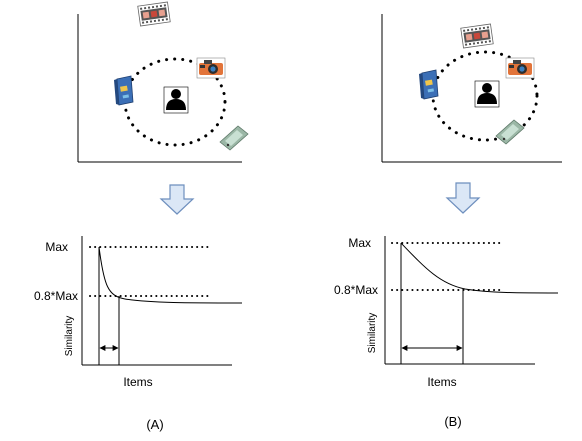 This screenshot has height=441, width=582. Describe the element at coordinates (137, 382) in the screenshot. I see `plot-a-x-axis-label: Items` at that location.